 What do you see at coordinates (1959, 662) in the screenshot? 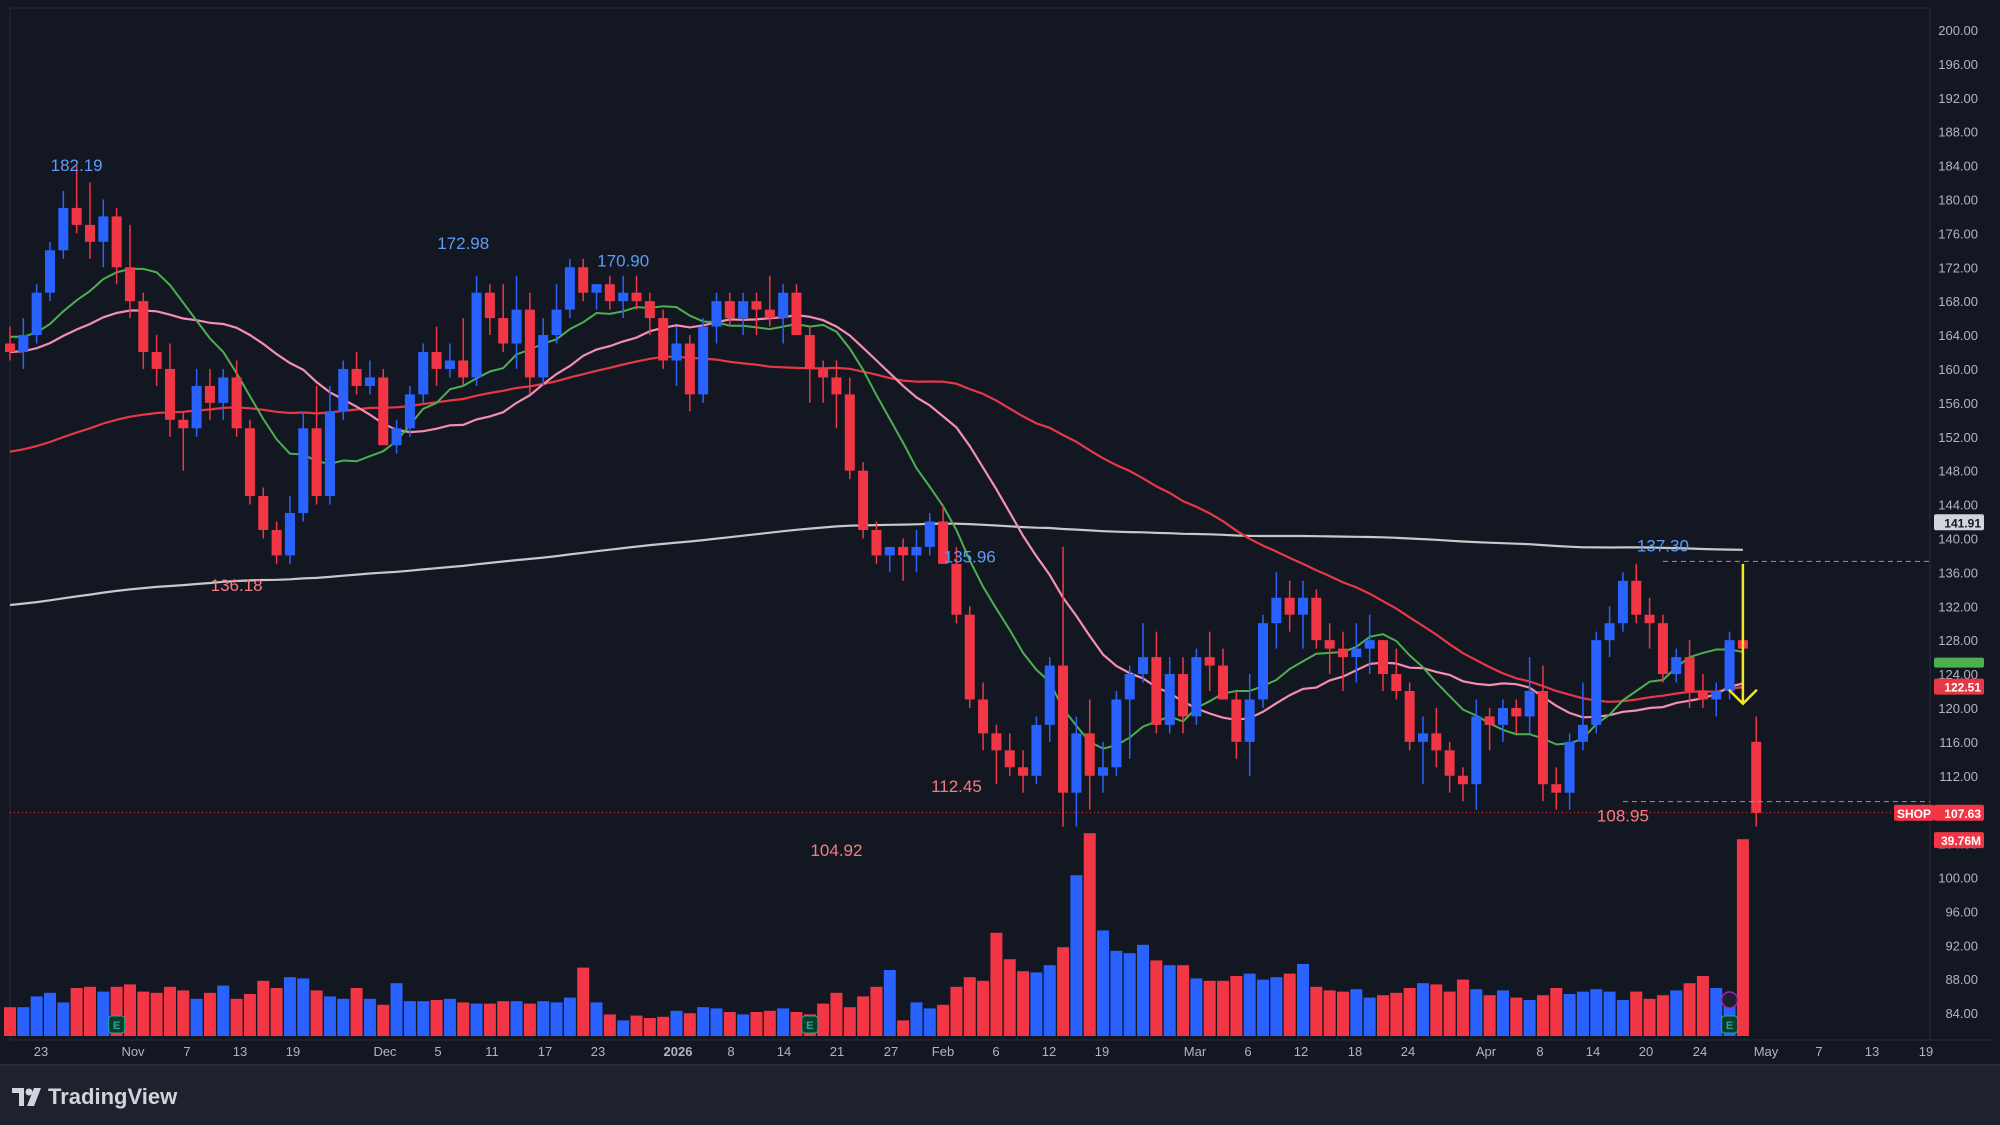
I see `ma10-value-badge` at bounding box center [1959, 662].